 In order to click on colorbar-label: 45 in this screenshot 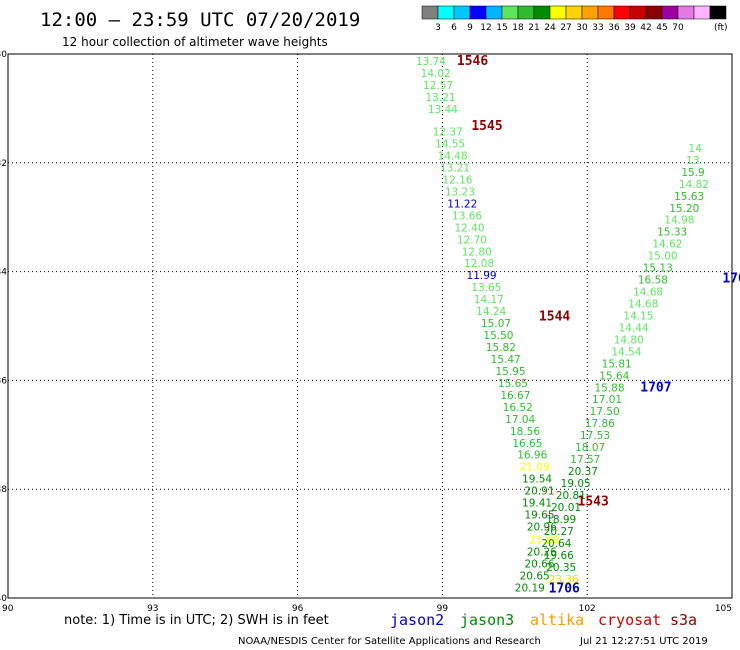, I will do `click(661, 28)`.